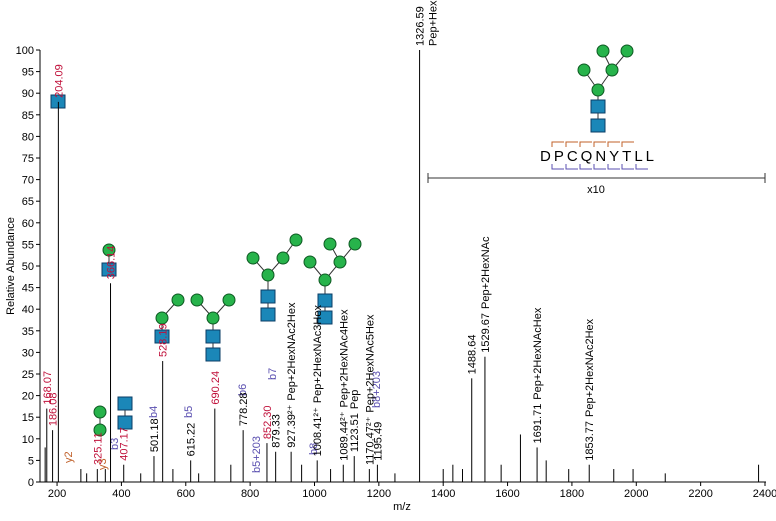  Describe the element at coordinates (344, 358) in the screenshot. I see `peak-note: Pep+2HexNAc4Hex` at that location.